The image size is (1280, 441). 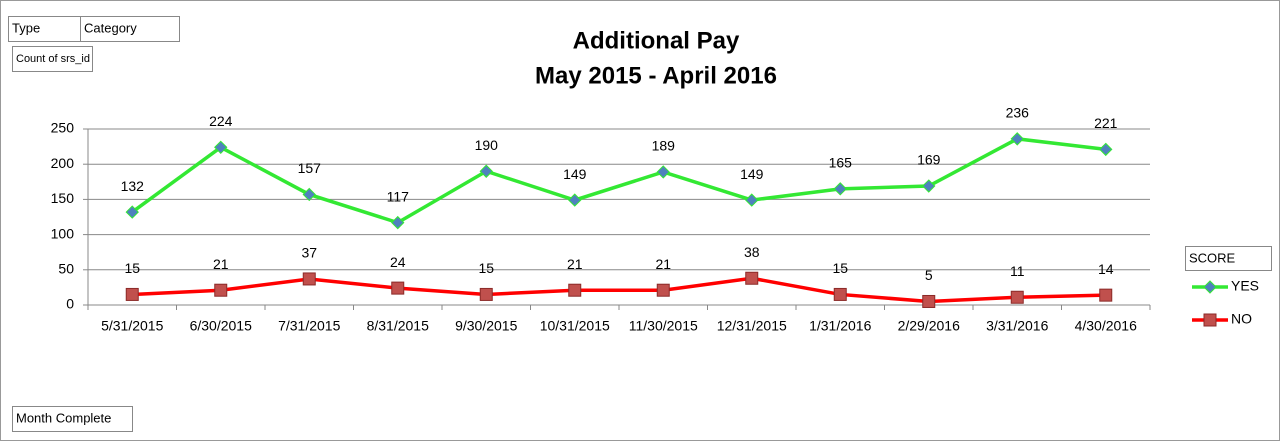 What do you see at coordinates (619, 290) in the screenshot?
I see `series-line` at bounding box center [619, 290].